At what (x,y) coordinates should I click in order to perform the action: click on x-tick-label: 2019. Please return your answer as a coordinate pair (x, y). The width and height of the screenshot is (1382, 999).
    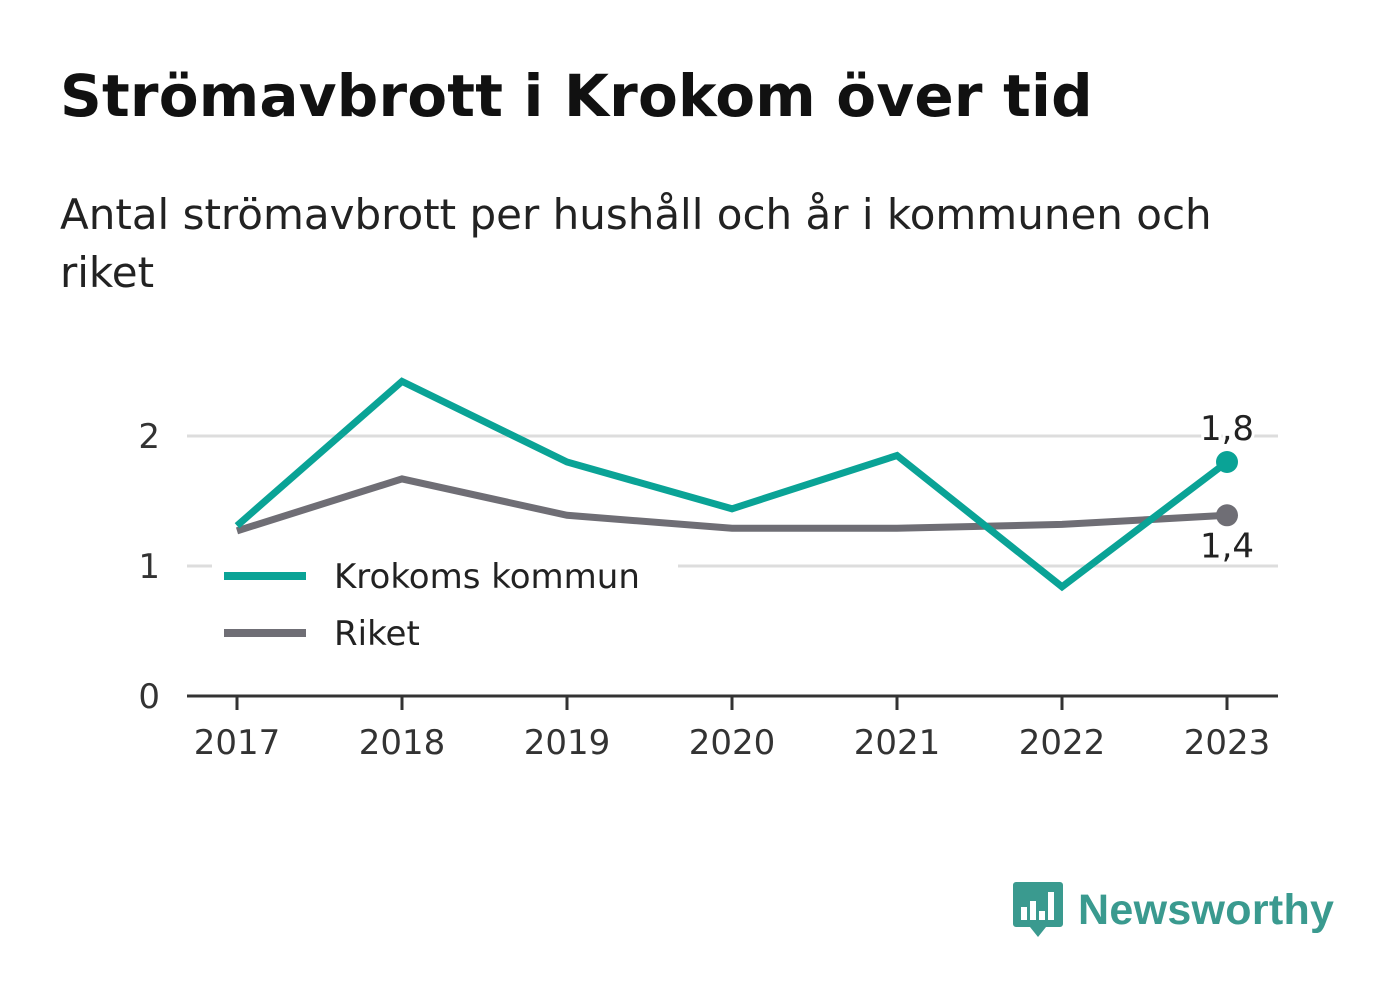
    Looking at the image, I should click on (567, 743).